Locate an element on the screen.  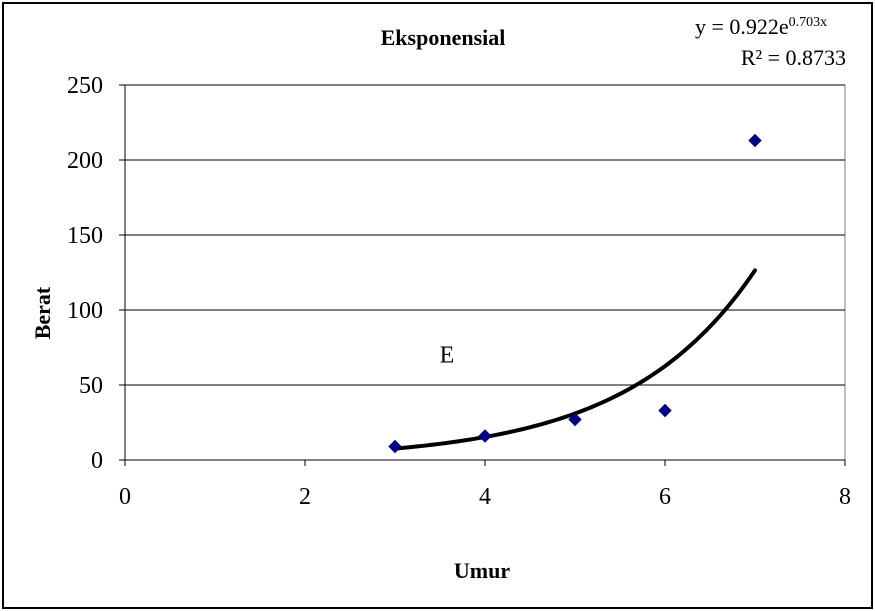
x-tick-label: 0 is located at coordinates (125, 497).